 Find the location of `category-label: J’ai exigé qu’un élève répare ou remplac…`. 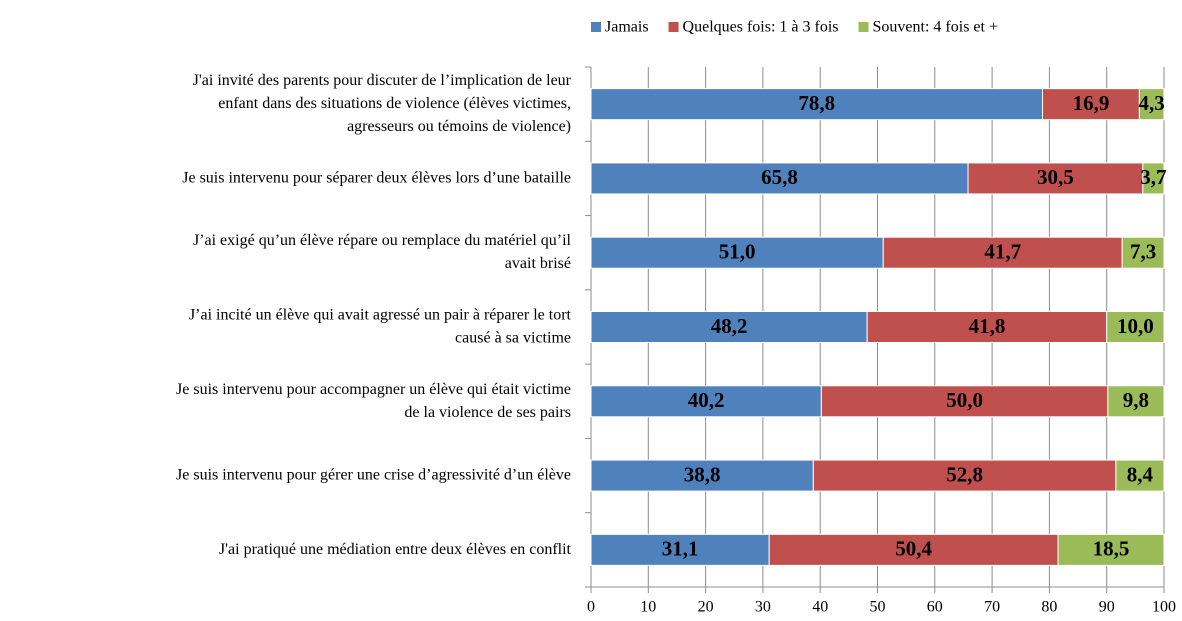

category-label: J’ai exigé qu’un élève répare ou remplac… is located at coordinates (382, 252).